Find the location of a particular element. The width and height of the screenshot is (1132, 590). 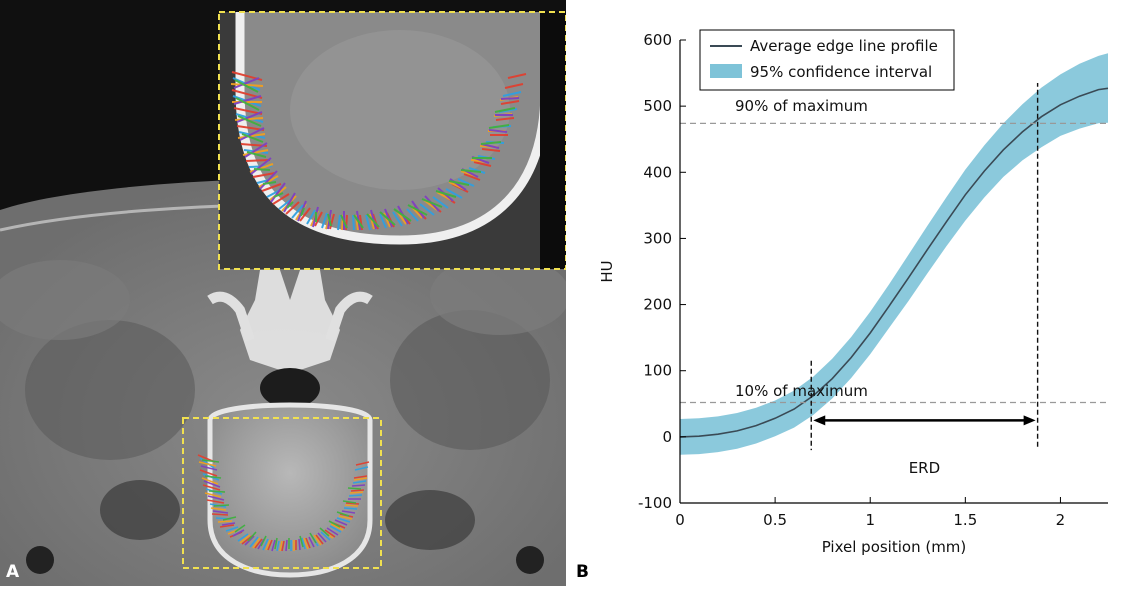

roi-box-zoomed is located at coordinates (392, 140).